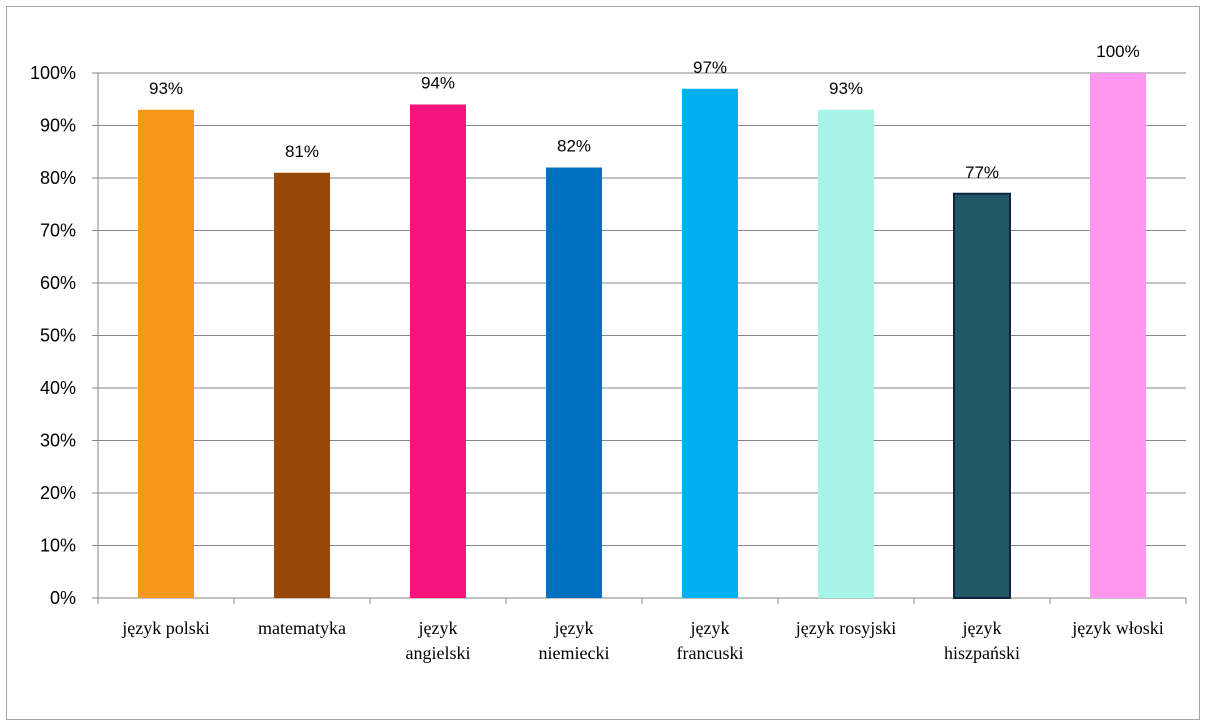 The height and width of the screenshot is (726, 1206). What do you see at coordinates (982, 653) in the screenshot?
I see `category-label: hiszpański` at bounding box center [982, 653].